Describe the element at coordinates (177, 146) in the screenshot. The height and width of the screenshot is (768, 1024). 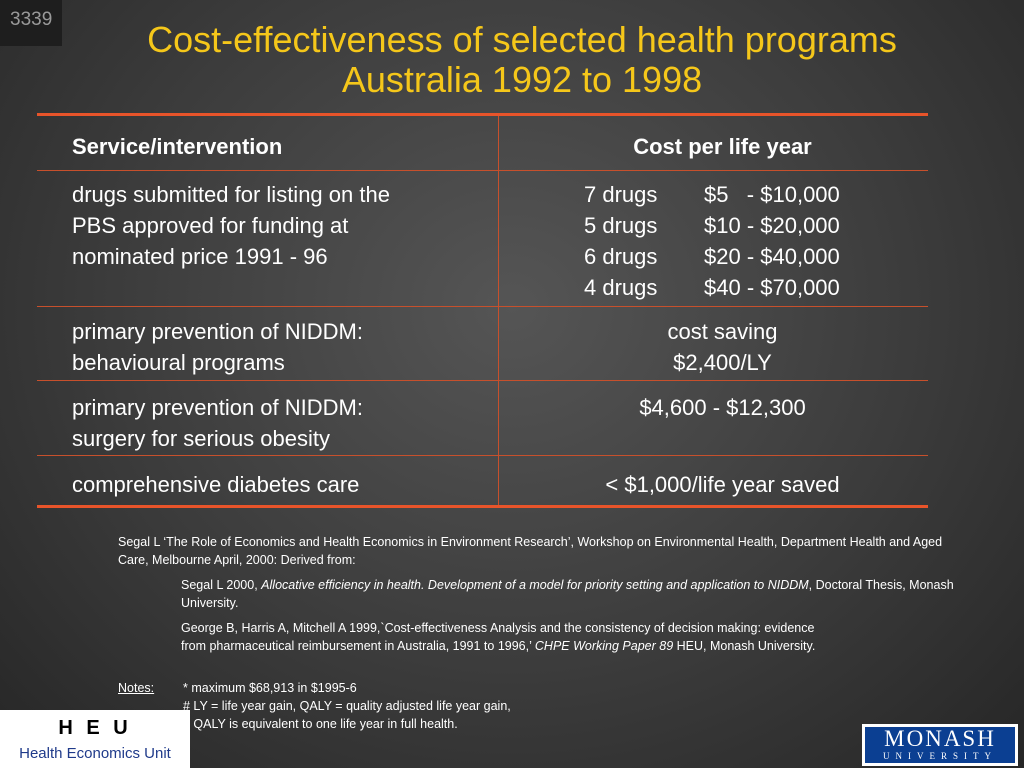
I see `column-header-service: Service/intervention` at that location.